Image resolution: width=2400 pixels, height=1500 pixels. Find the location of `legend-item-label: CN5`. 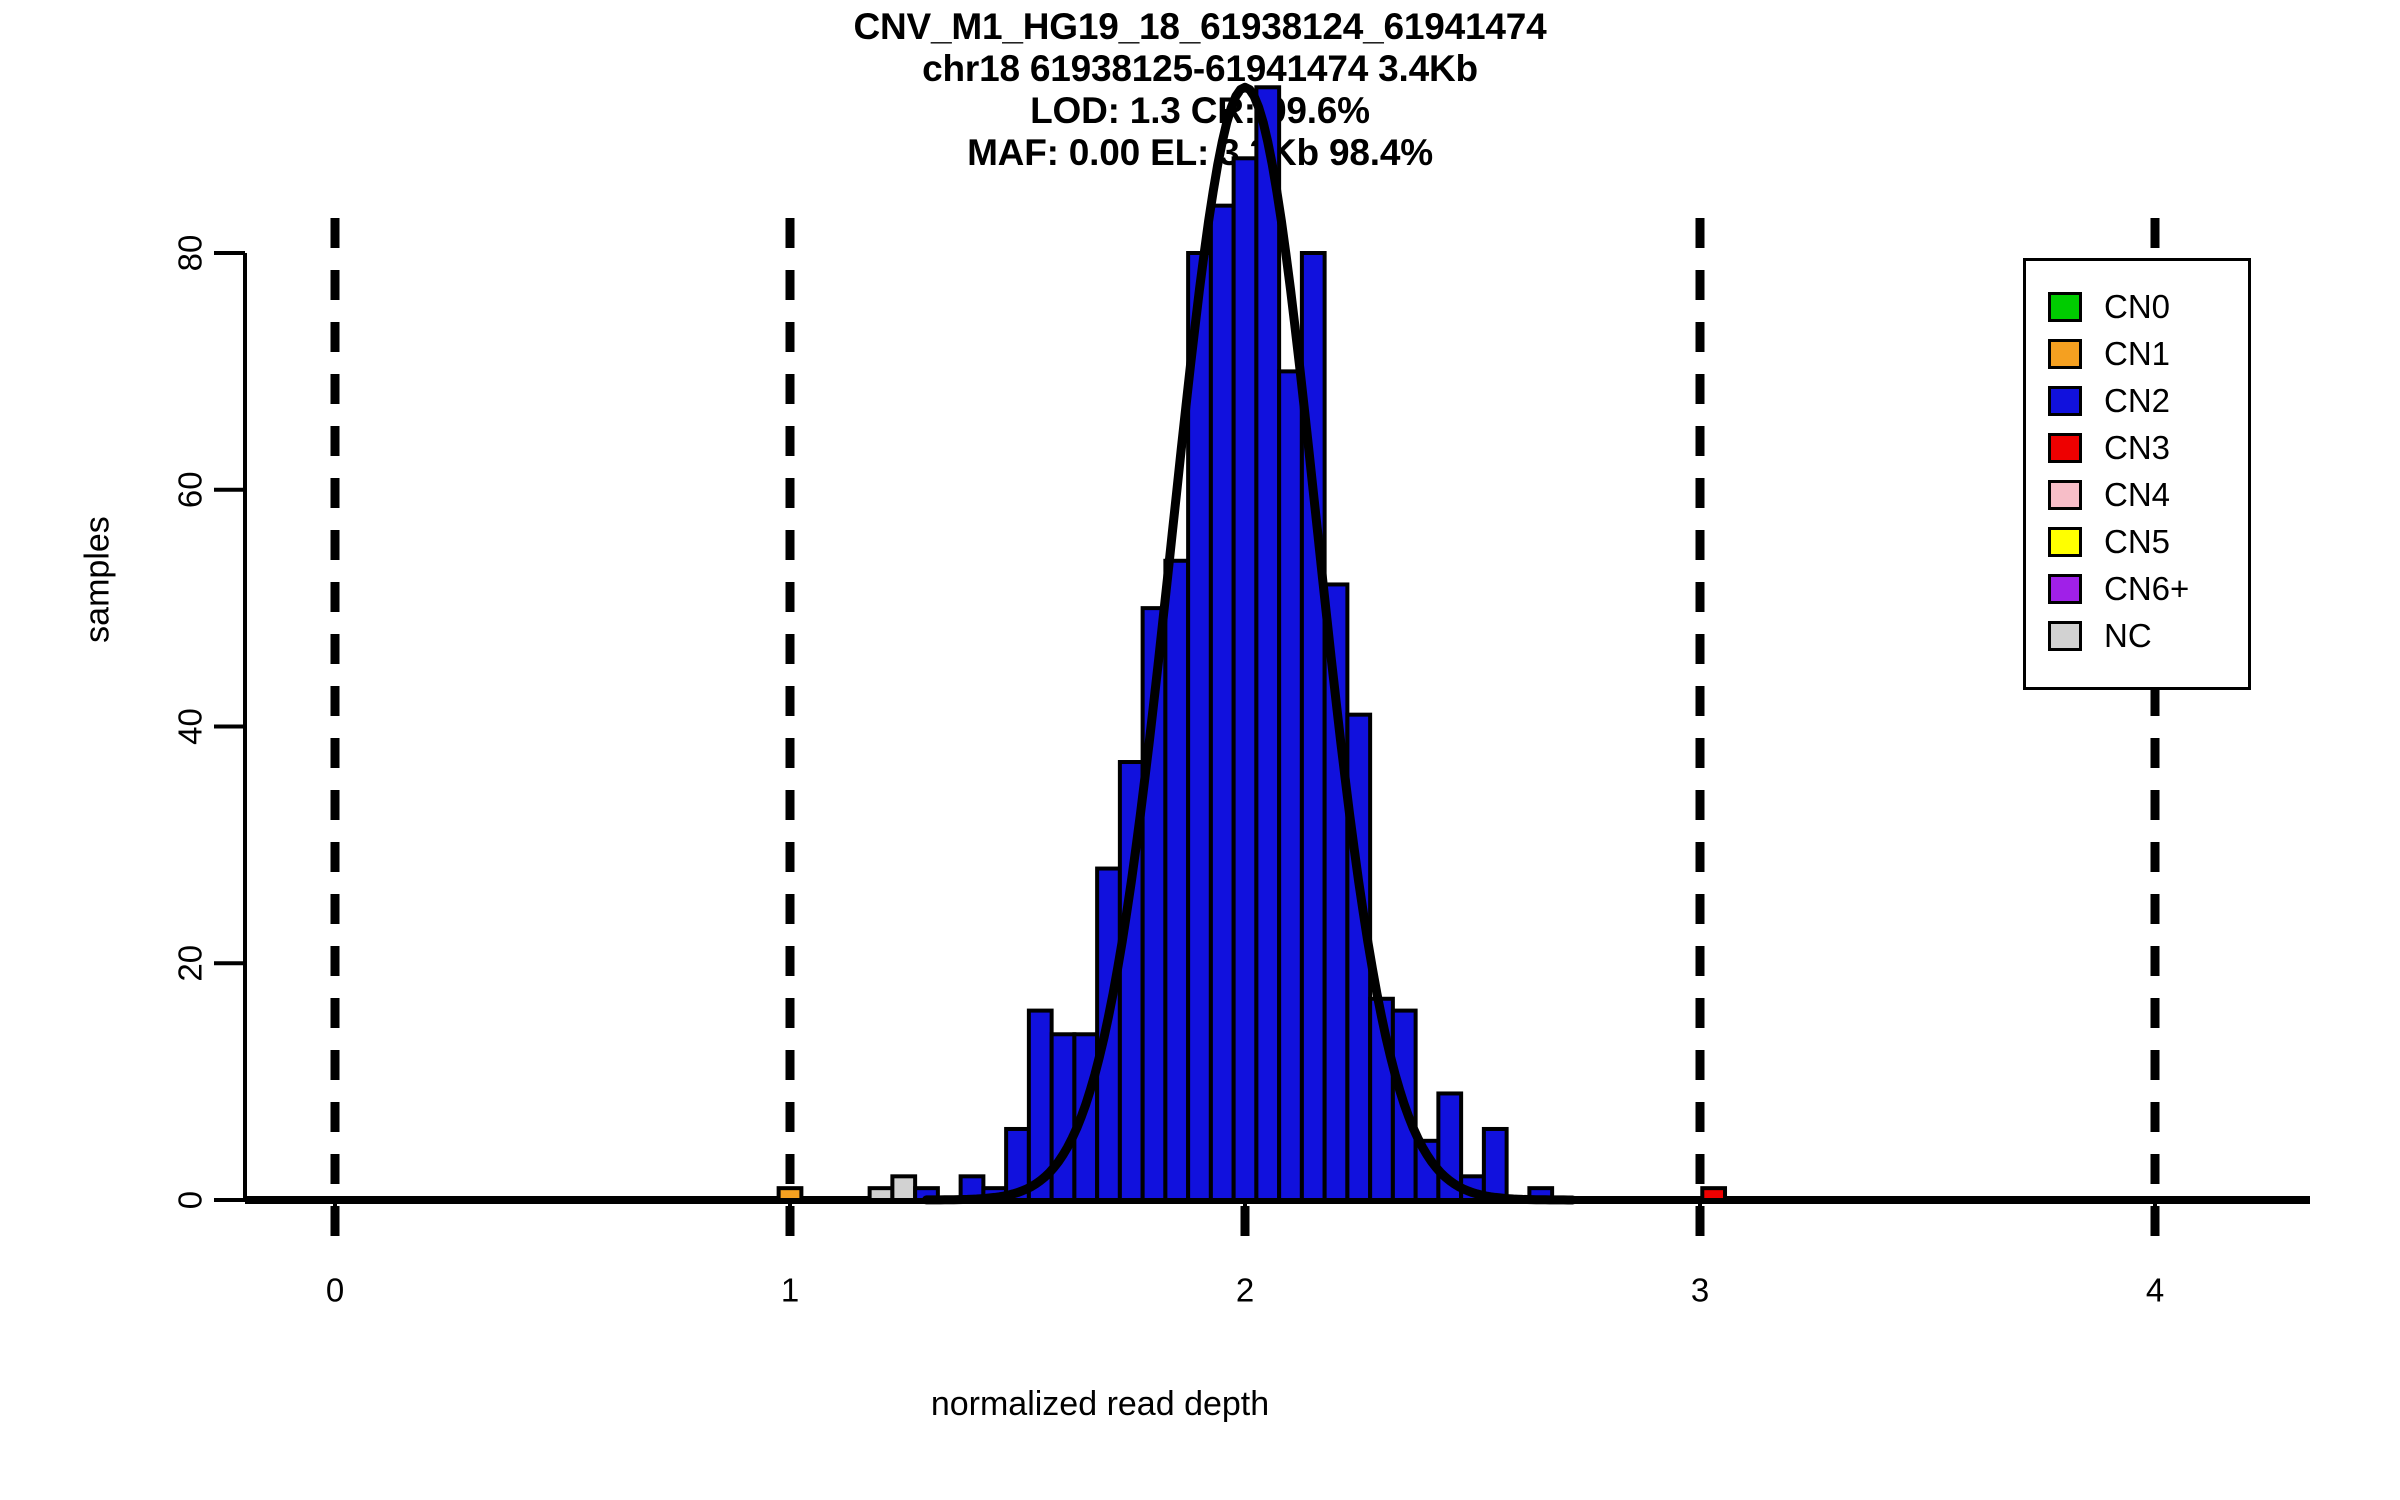

legend-item-label: CN5 is located at coordinates (2137, 541).